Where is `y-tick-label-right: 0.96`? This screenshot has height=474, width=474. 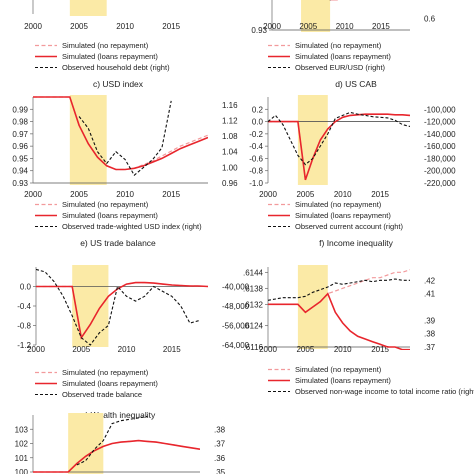 y-tick-label-right: 0.96 is located at coordinates (230, 183).